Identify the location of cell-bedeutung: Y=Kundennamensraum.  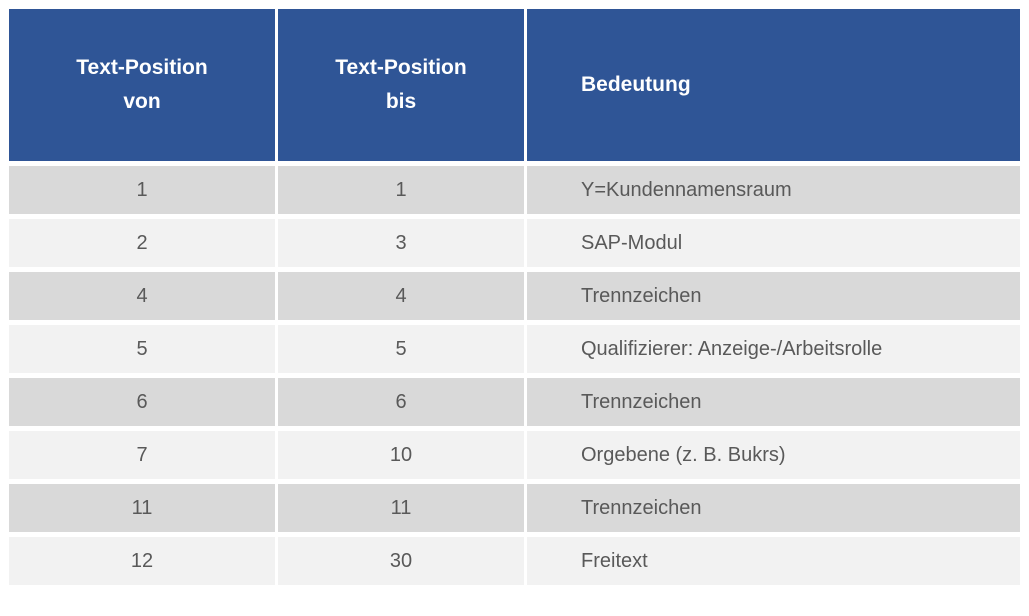
(773, 190).